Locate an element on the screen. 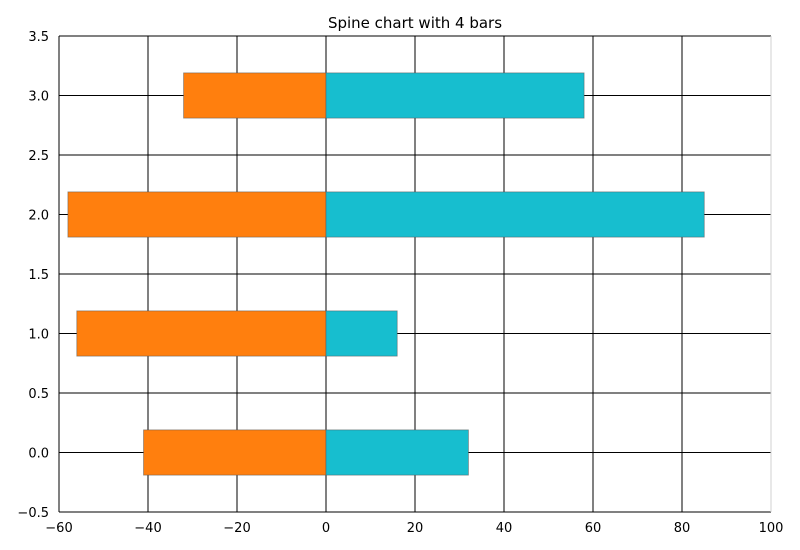  y-tick-label: 0.5 is located at coordinates (38, 394).